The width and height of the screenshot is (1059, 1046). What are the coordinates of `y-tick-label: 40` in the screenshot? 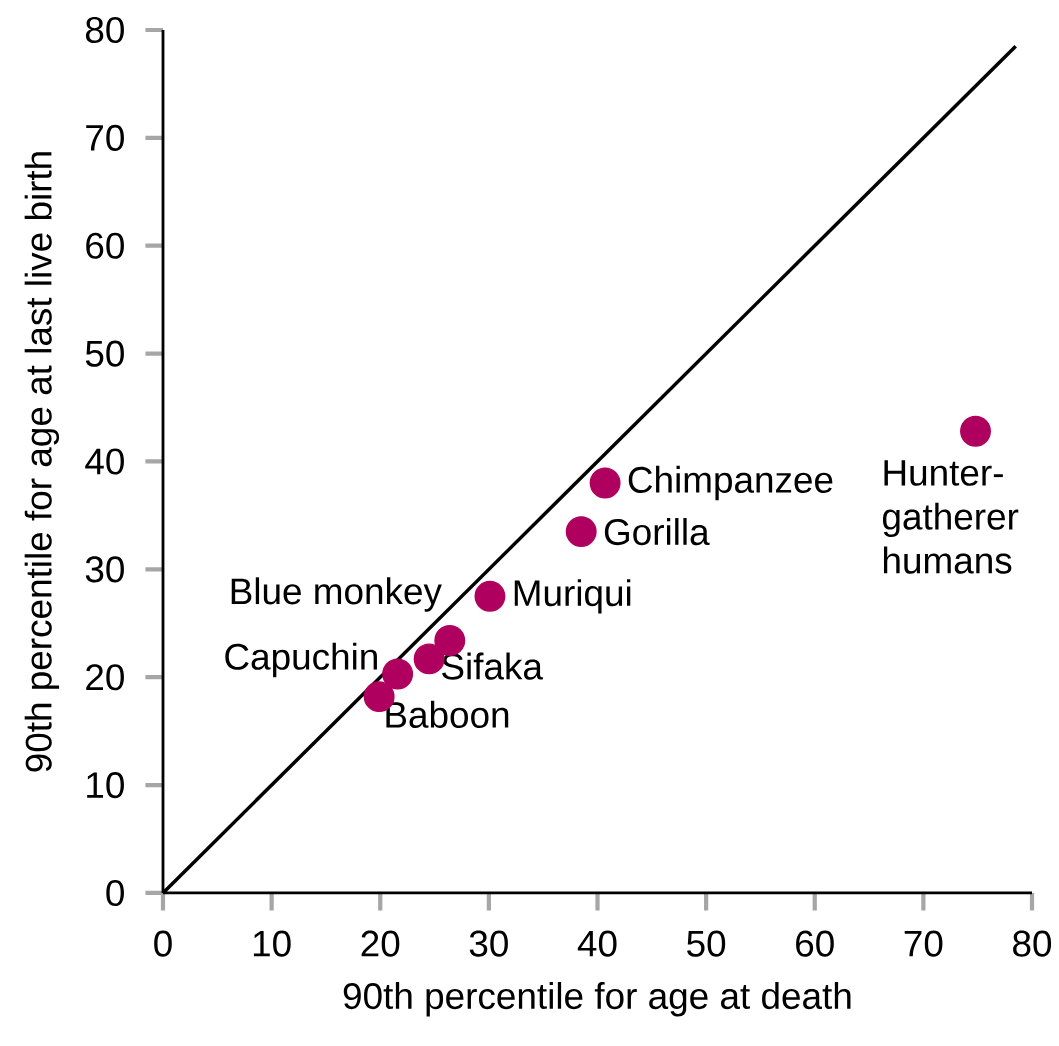 It's located at (104, 461).